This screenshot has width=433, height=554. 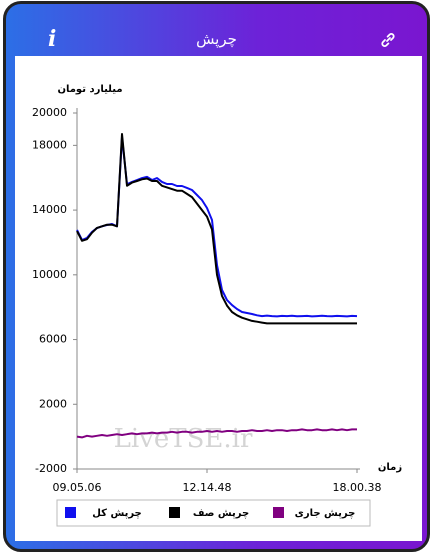 I want to click on link-button, so click(x=388, y=40).